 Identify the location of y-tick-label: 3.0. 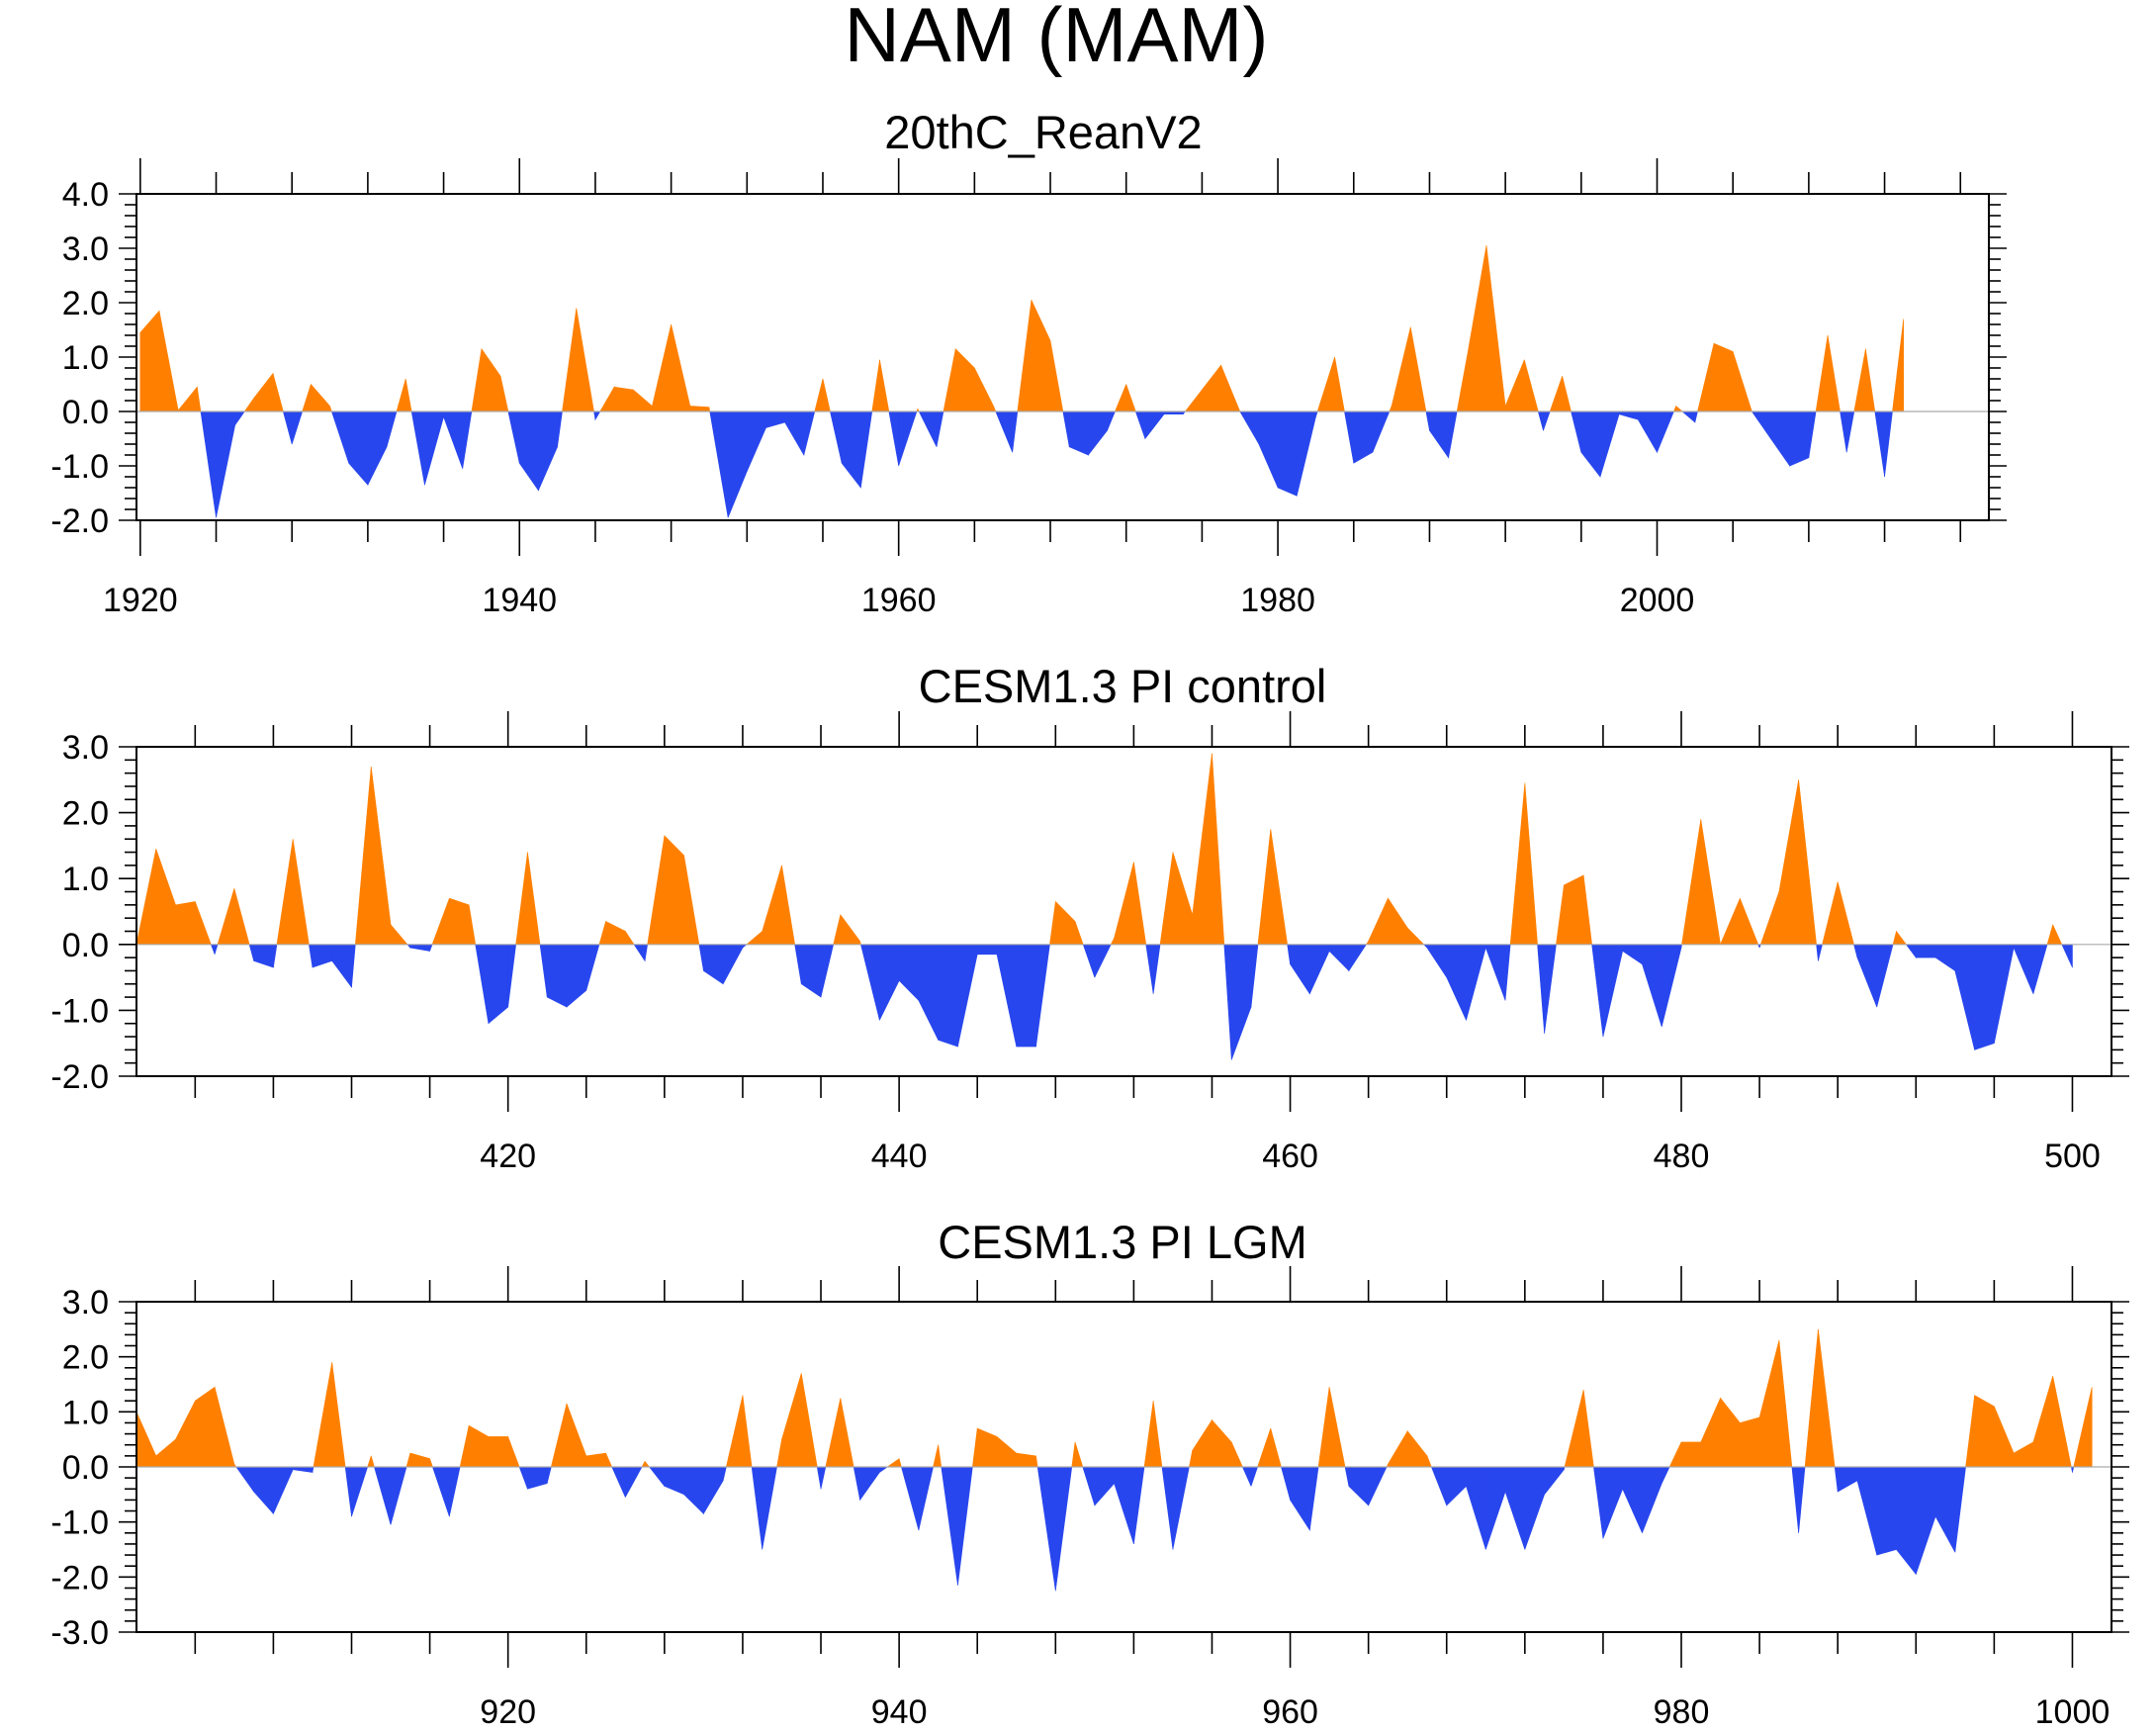
(85, 748).